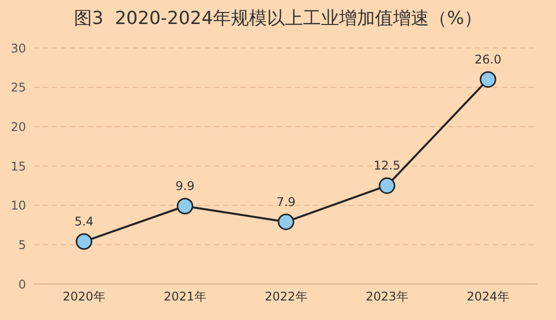 The width and height of the screenshot is (556, 320). Describe the element at coordinates (18, 166) in the screenshot. I see `y-tick-label: 15` at that location.